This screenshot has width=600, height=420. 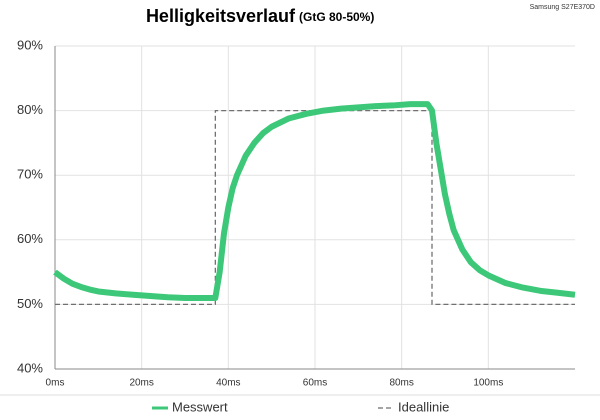 What do you see at coordinates (562, 7) in the screenshot?
I see `annotation: Samsung S27E370D` at bounding box center [562, 7].